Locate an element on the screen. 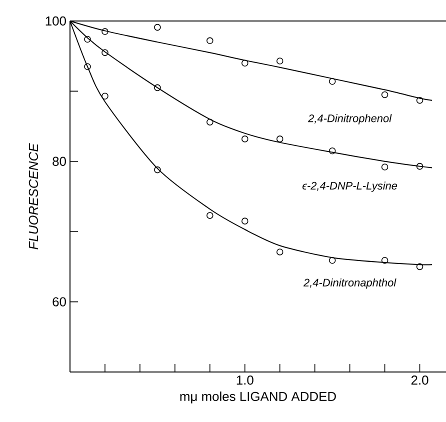  x-tick-label: 2.0 is located at coordinates (419, 380).